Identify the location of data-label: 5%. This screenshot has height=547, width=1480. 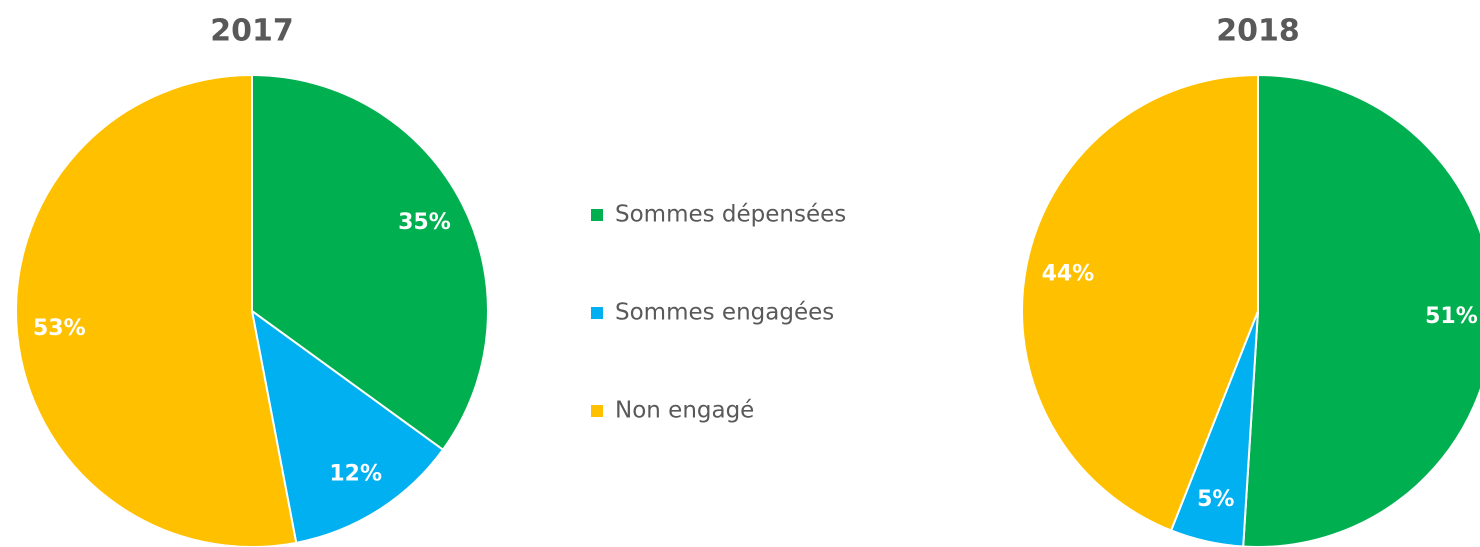
(1215, 499).